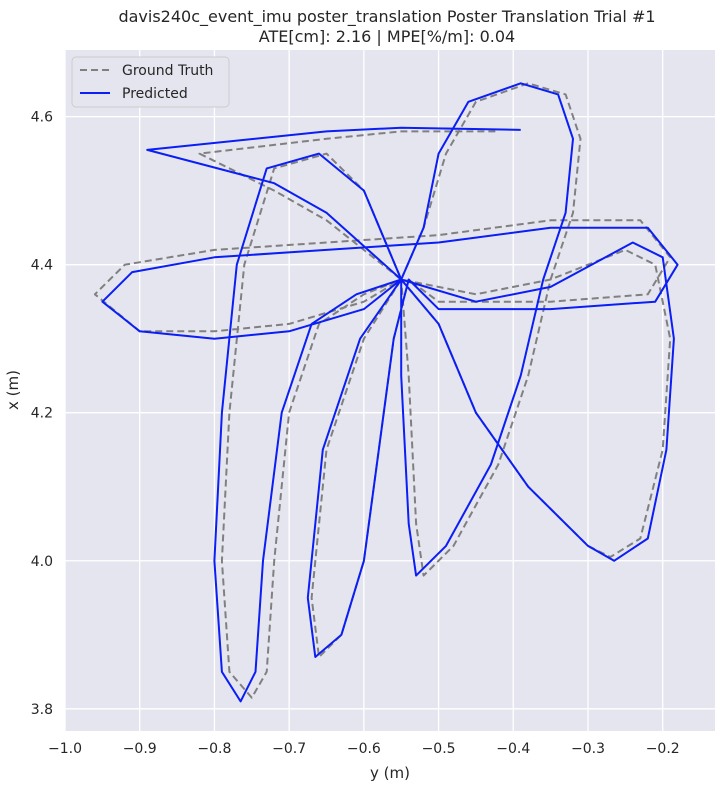 Image resolution: width=723 pixels, height=786 pixels. I want to click on legend-label-ground-truth: Ground Truth, so click(167, 71).